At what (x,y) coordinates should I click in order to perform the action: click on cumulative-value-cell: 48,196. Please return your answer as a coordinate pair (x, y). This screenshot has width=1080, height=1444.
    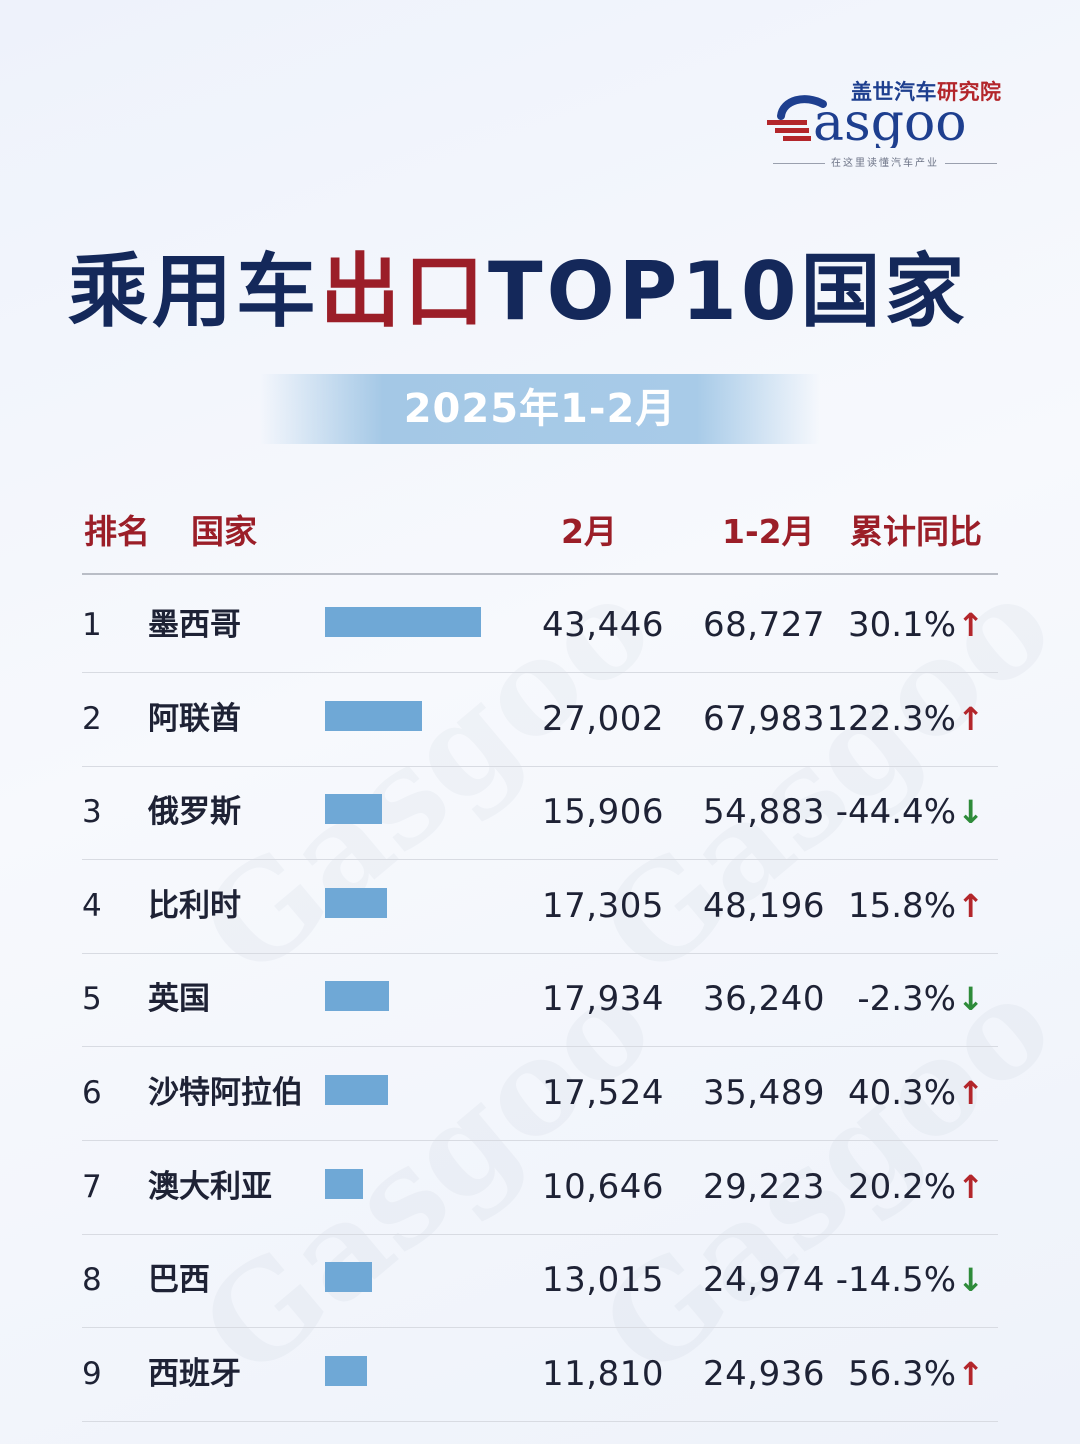
    Looking at the image, I should click on (764, 905).